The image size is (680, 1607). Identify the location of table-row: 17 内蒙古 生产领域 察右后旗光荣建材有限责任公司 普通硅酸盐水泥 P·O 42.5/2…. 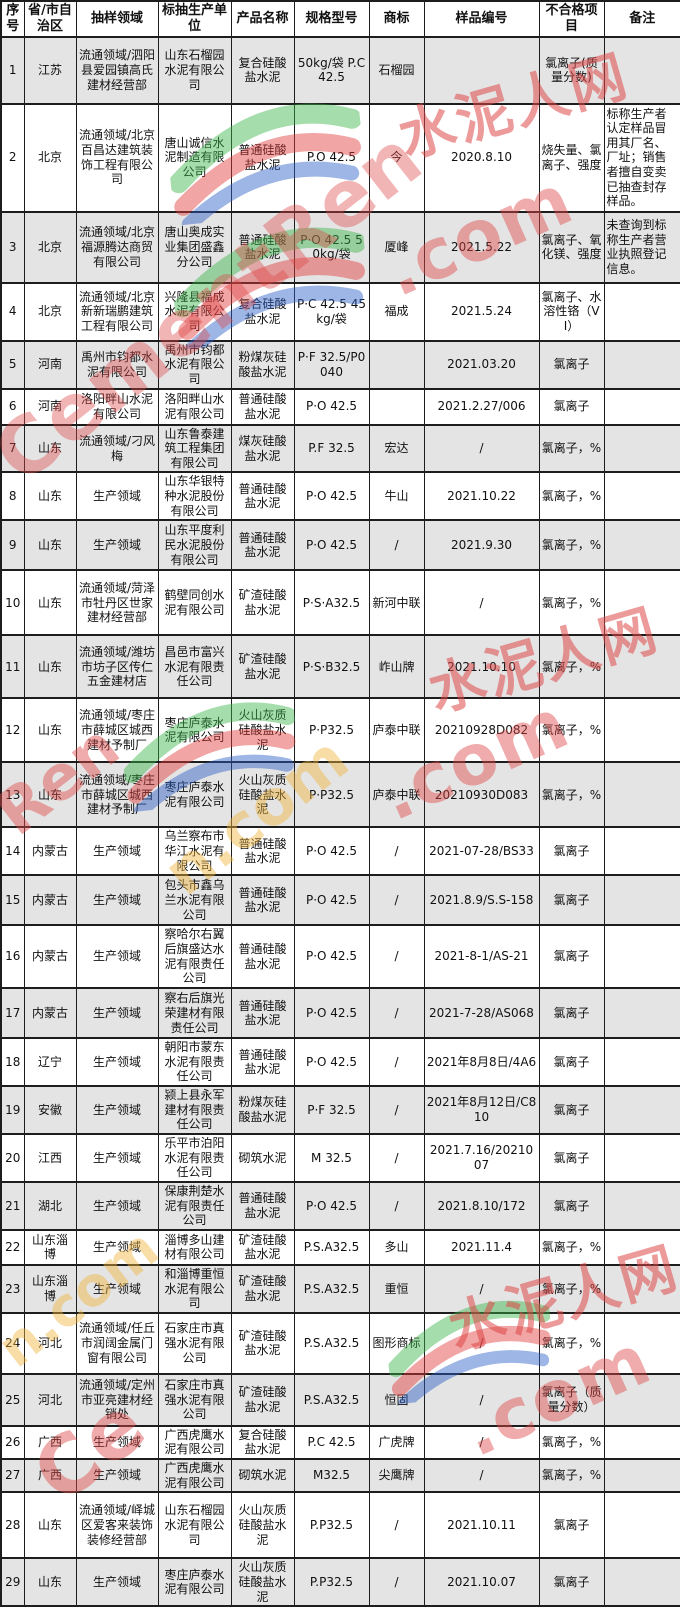
(340, 1013).